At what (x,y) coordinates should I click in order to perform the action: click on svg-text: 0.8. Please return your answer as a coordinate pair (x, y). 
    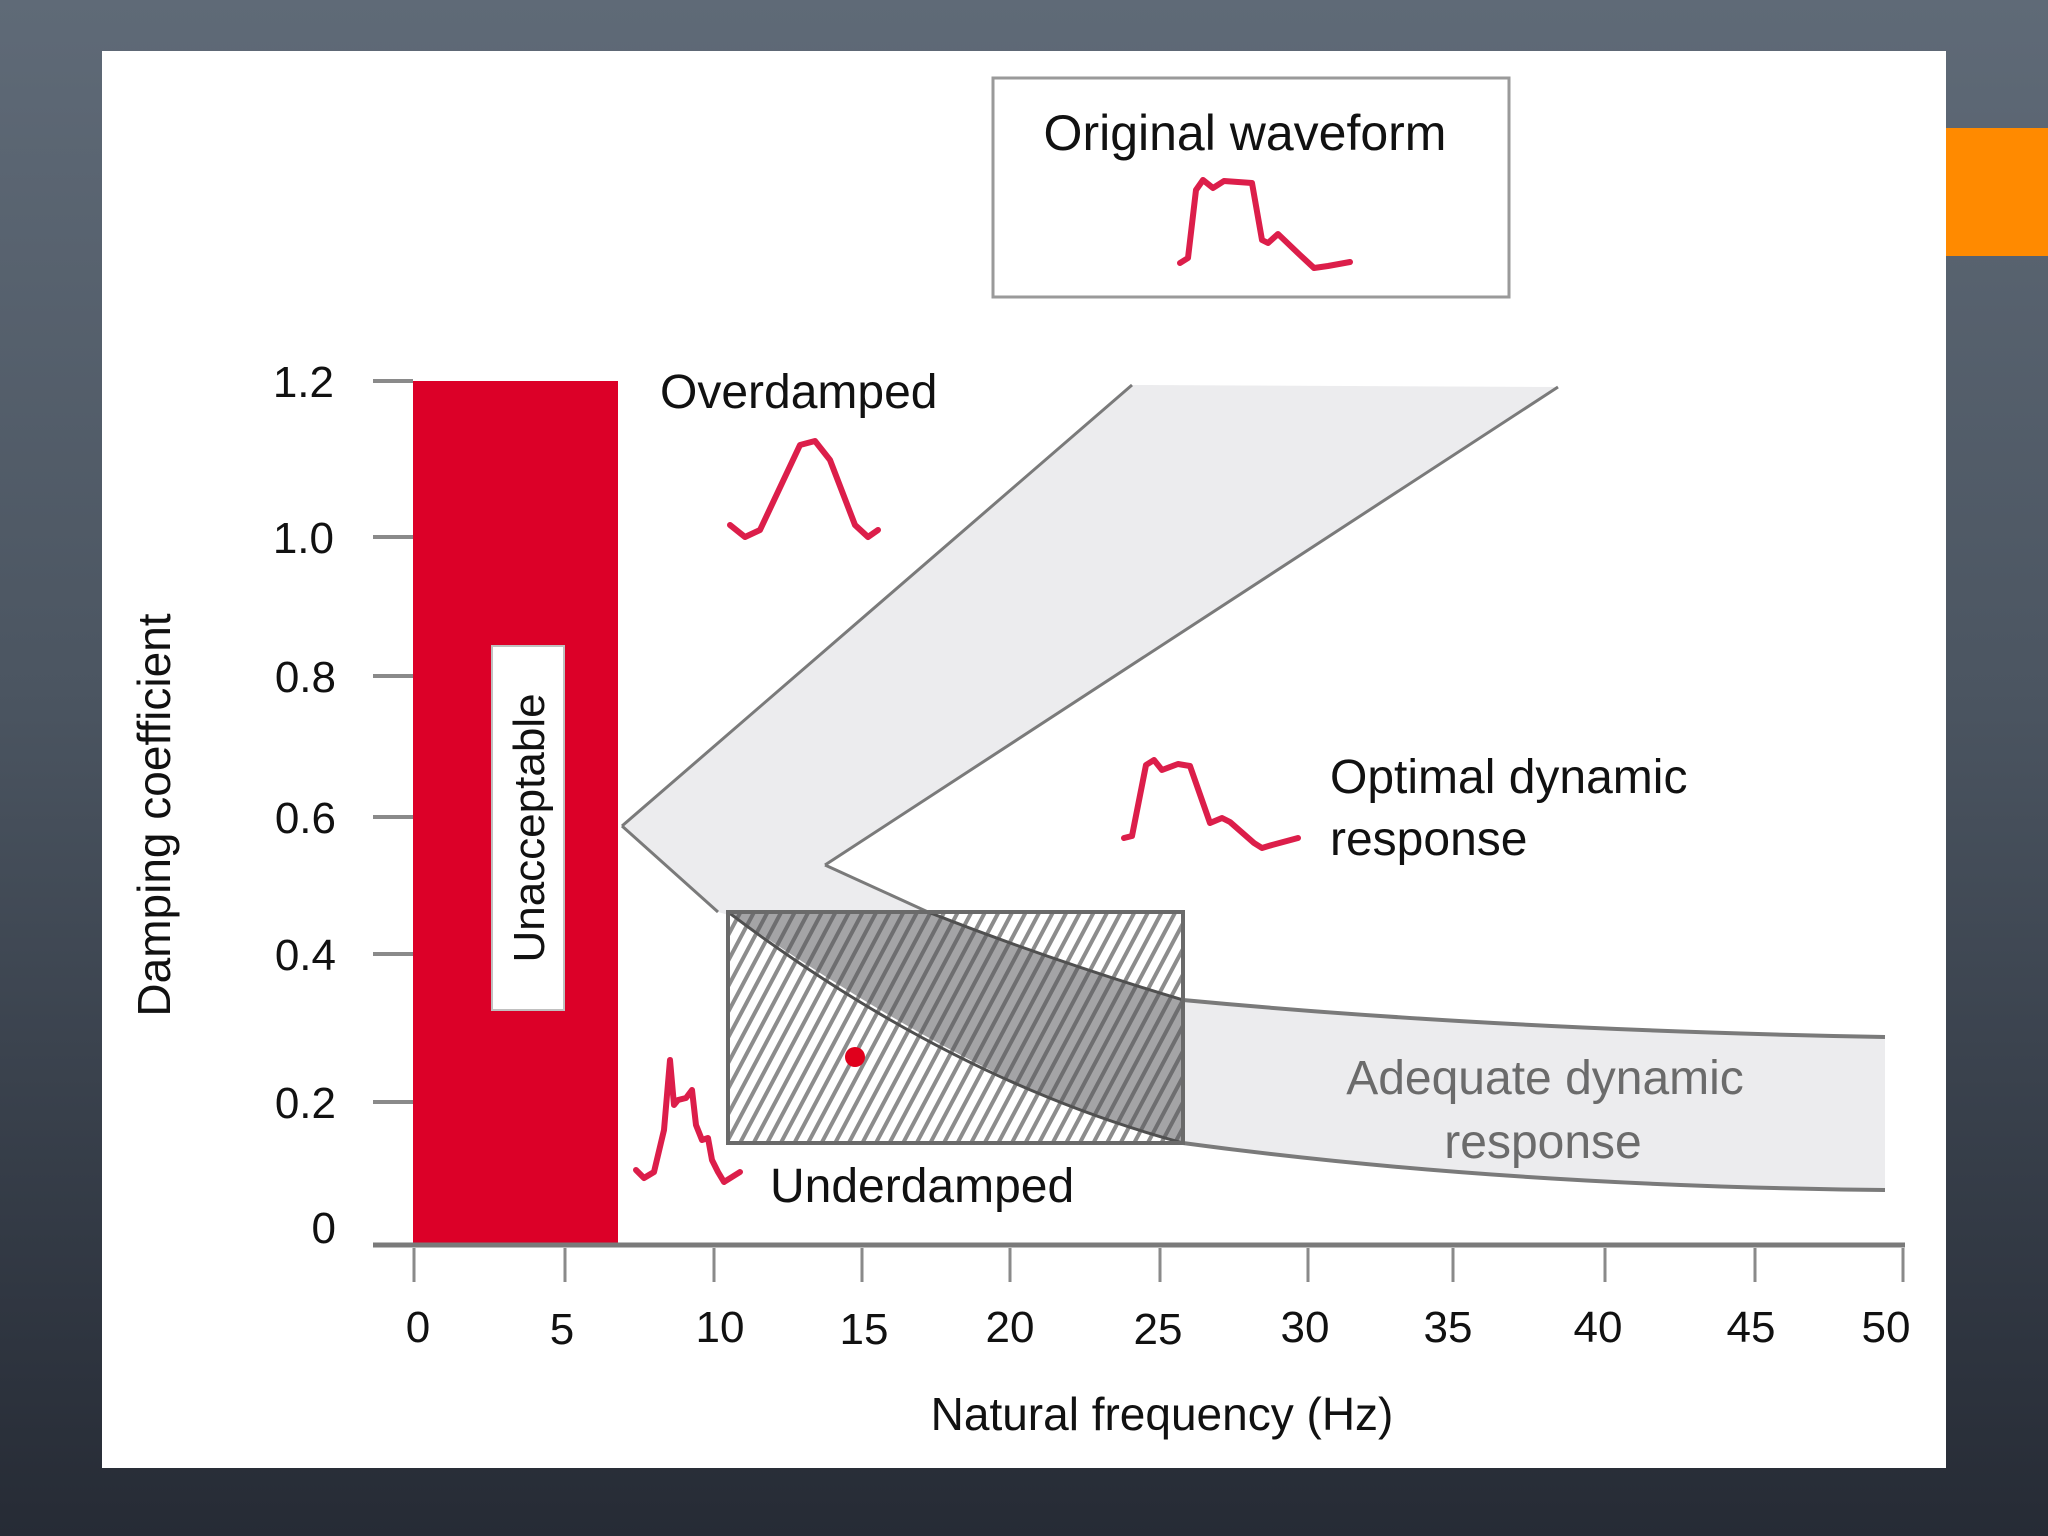
    Looking at the image, I should click on (305, 677).